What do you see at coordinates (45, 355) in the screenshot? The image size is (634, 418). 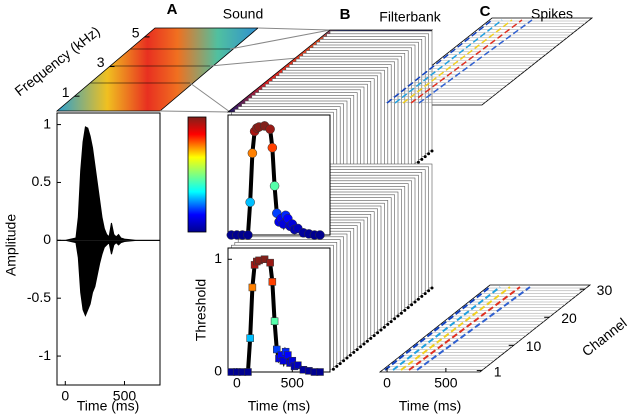 I see `y-tick-label: -1` at bounding box center [45, 355].